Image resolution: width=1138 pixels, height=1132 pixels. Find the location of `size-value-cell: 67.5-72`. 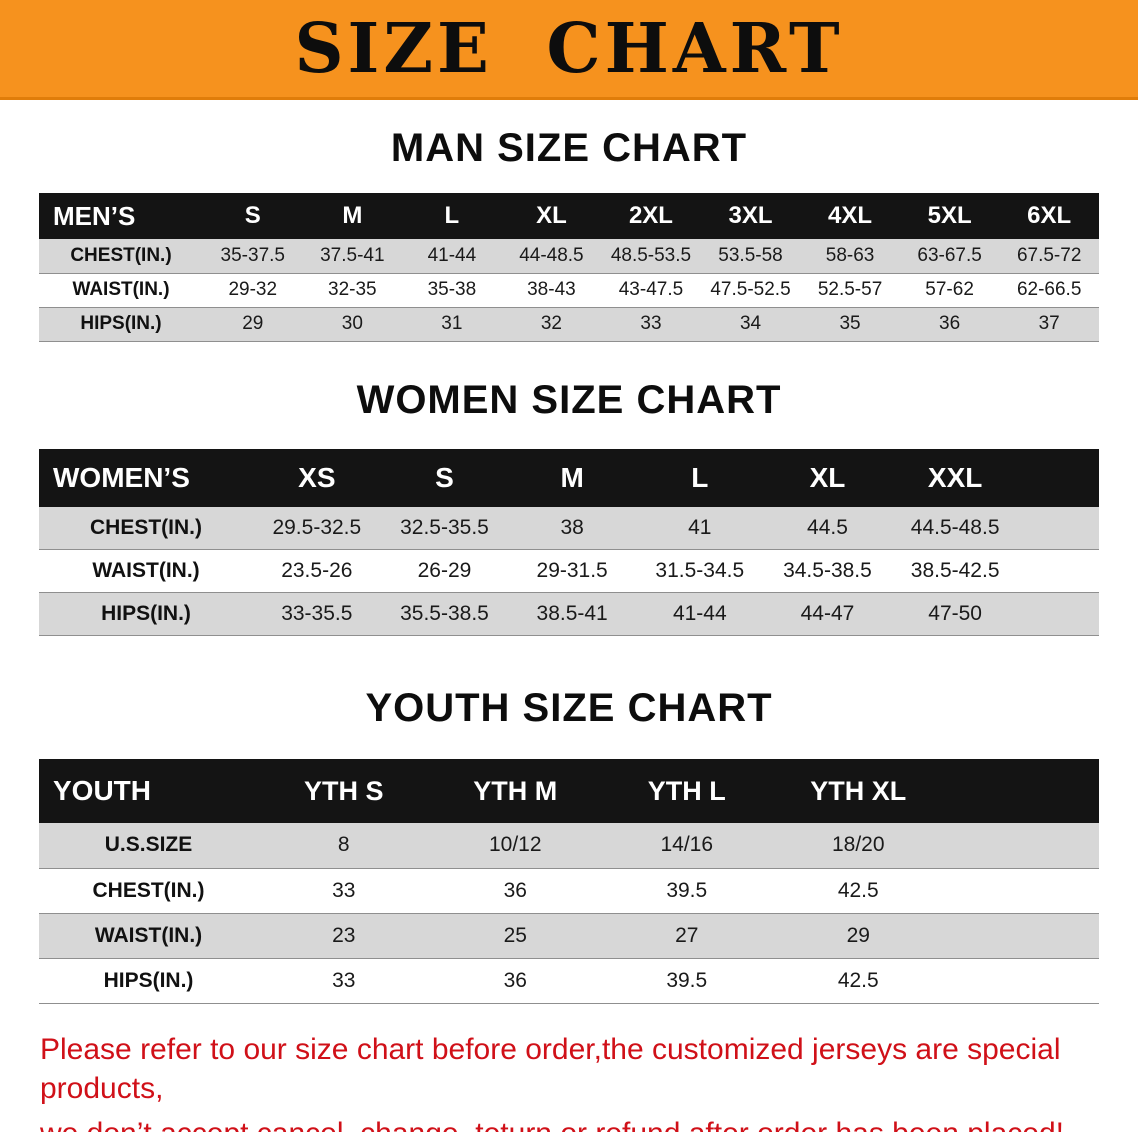

size-value-cell: 67.5-72 is located at coordinates (1049, 255).